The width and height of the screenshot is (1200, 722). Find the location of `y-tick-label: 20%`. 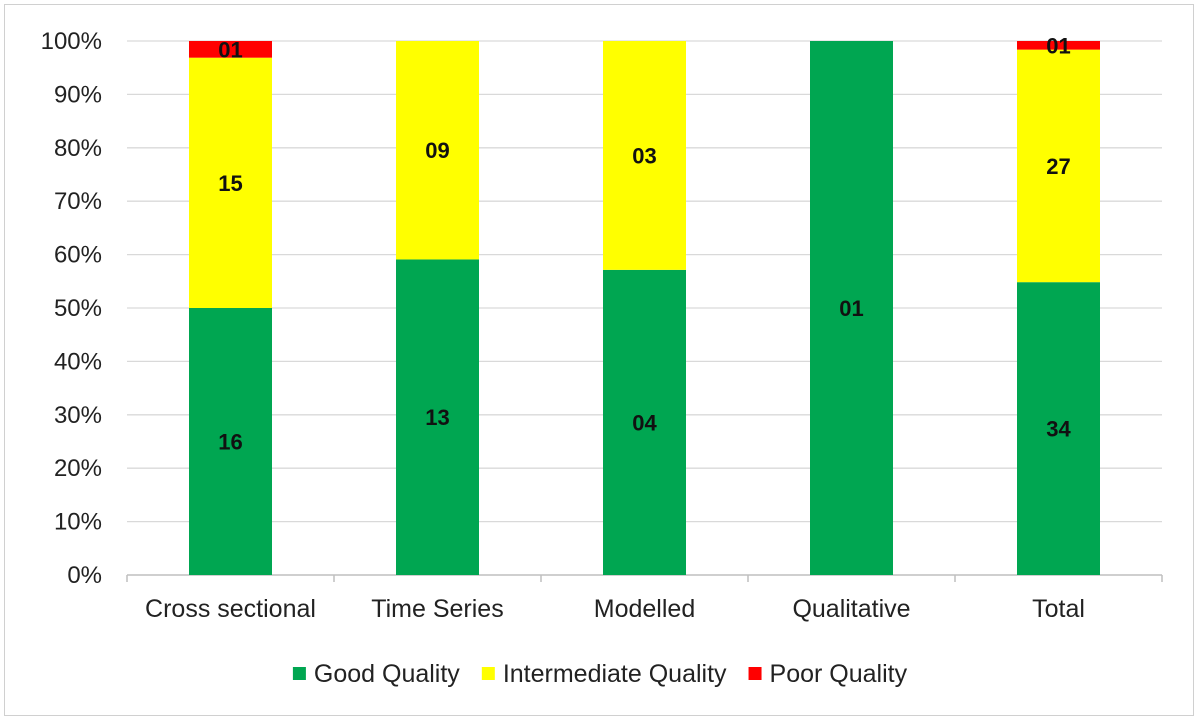

y-tick-label: 20% is located at coordinates (78, 468).